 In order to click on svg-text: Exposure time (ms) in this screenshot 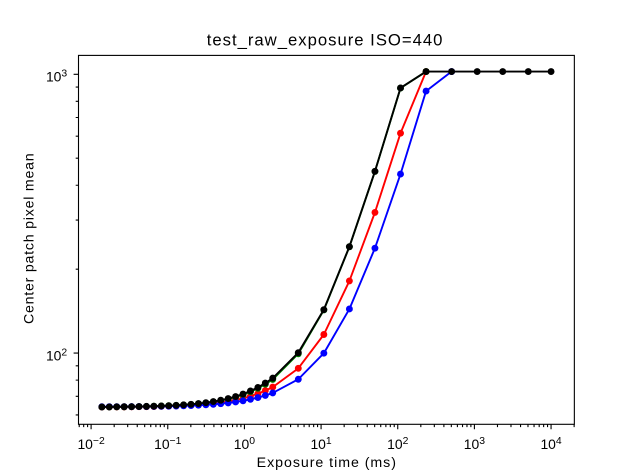, I will do `click(327, 463)`.